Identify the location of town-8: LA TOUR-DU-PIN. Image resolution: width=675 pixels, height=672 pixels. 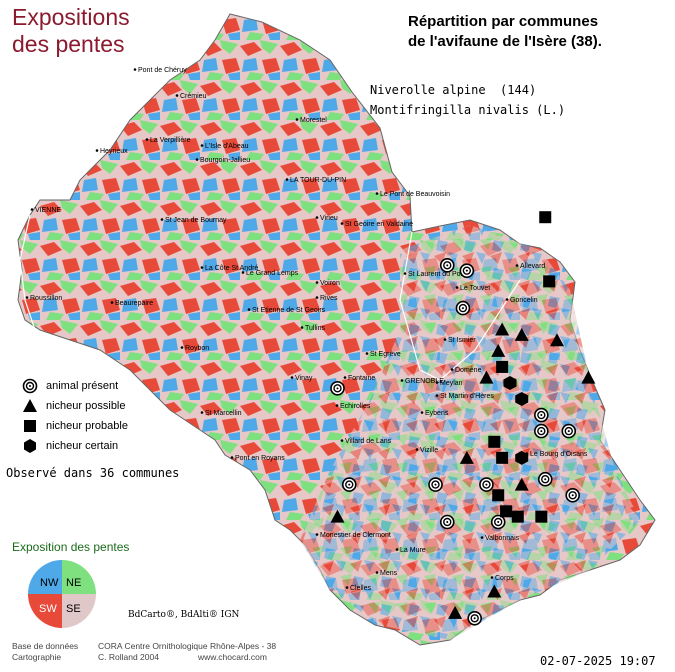
(315, 180).